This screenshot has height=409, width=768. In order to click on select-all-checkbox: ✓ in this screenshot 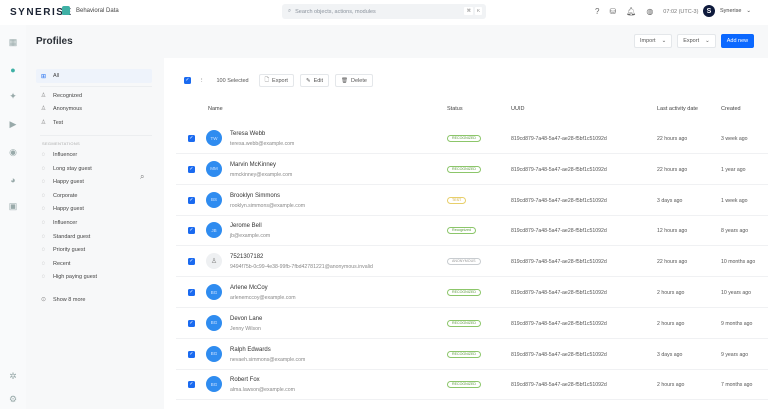, I will do `click(187, 80)`.